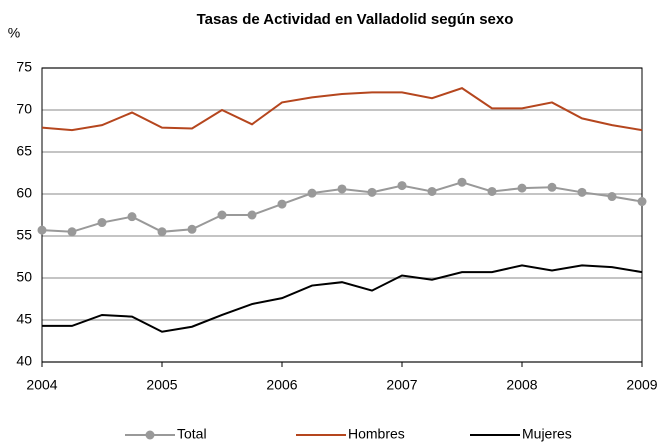 The image size is (666, 445). I want to click on y-axis-label: %, so click(14, 33).